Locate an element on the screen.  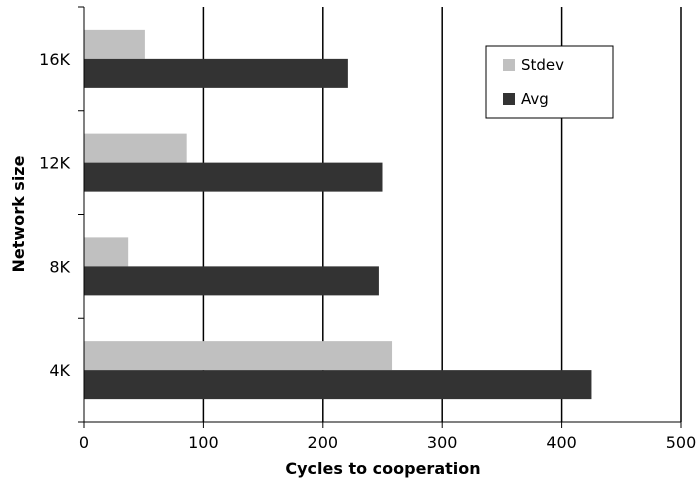
x-tick-label-400: 400 is located at coordinates (561, 442).